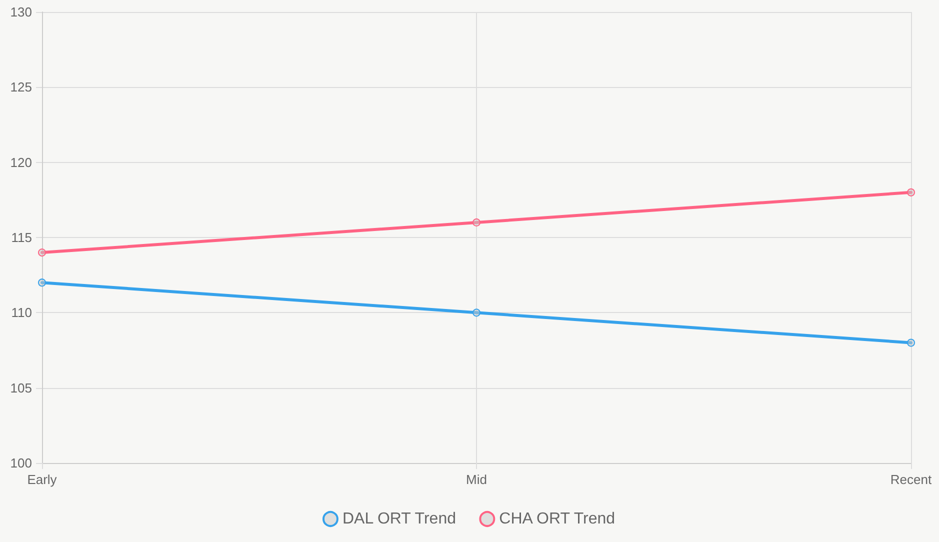  I want to click on x-tick-label: Recent, so click(911, 479).